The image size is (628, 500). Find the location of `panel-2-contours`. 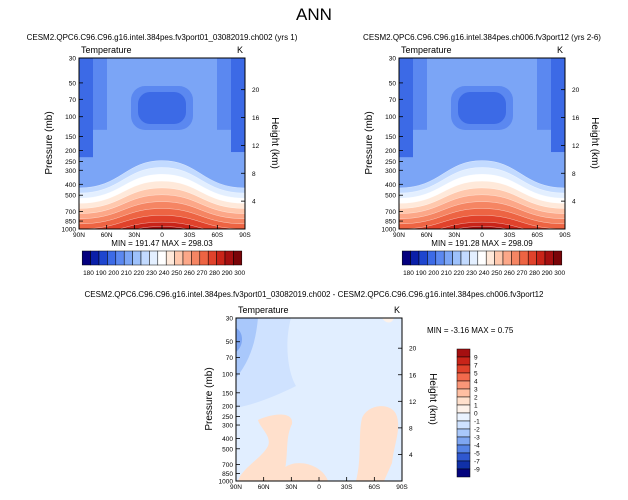

panel-2-contours is located at coordinates (482, 143).